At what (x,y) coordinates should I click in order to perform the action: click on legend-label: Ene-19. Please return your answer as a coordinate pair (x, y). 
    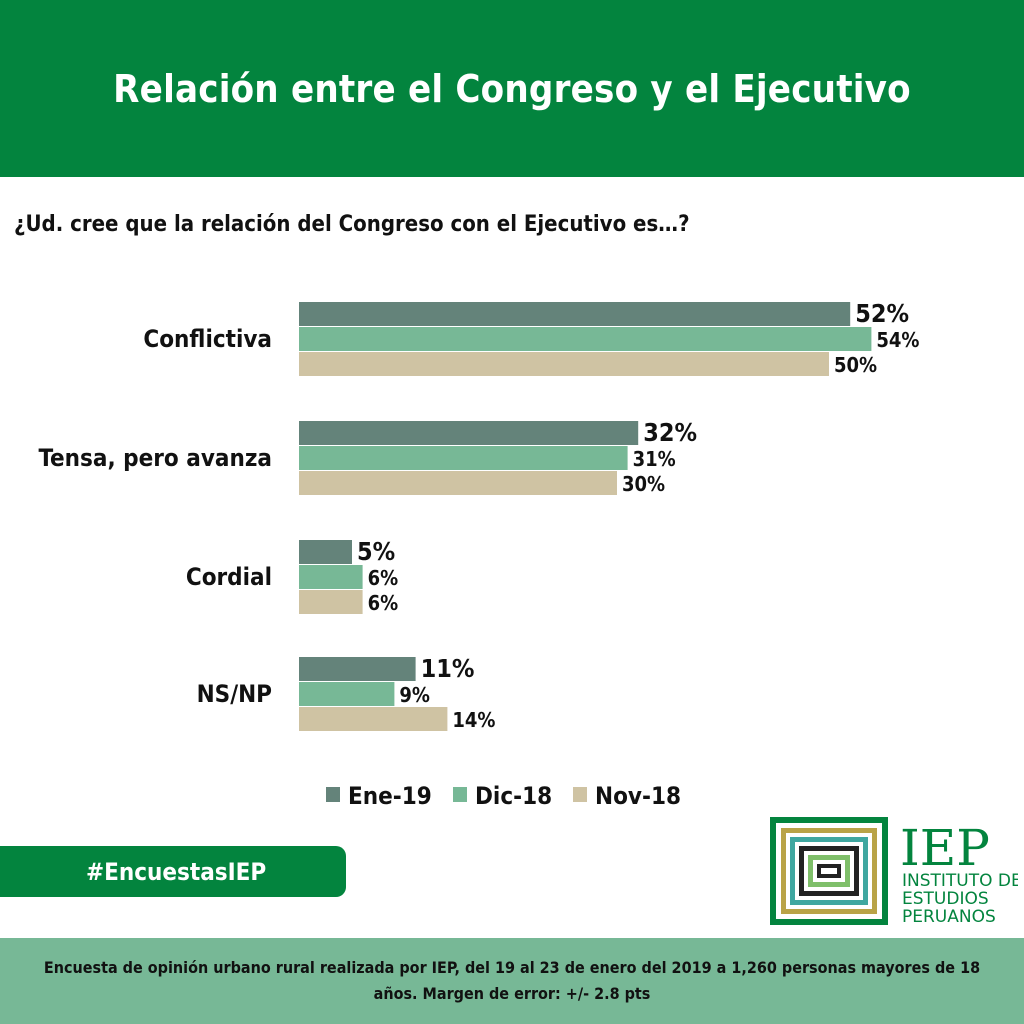
    Looking at the image, I should click on (390, 796).